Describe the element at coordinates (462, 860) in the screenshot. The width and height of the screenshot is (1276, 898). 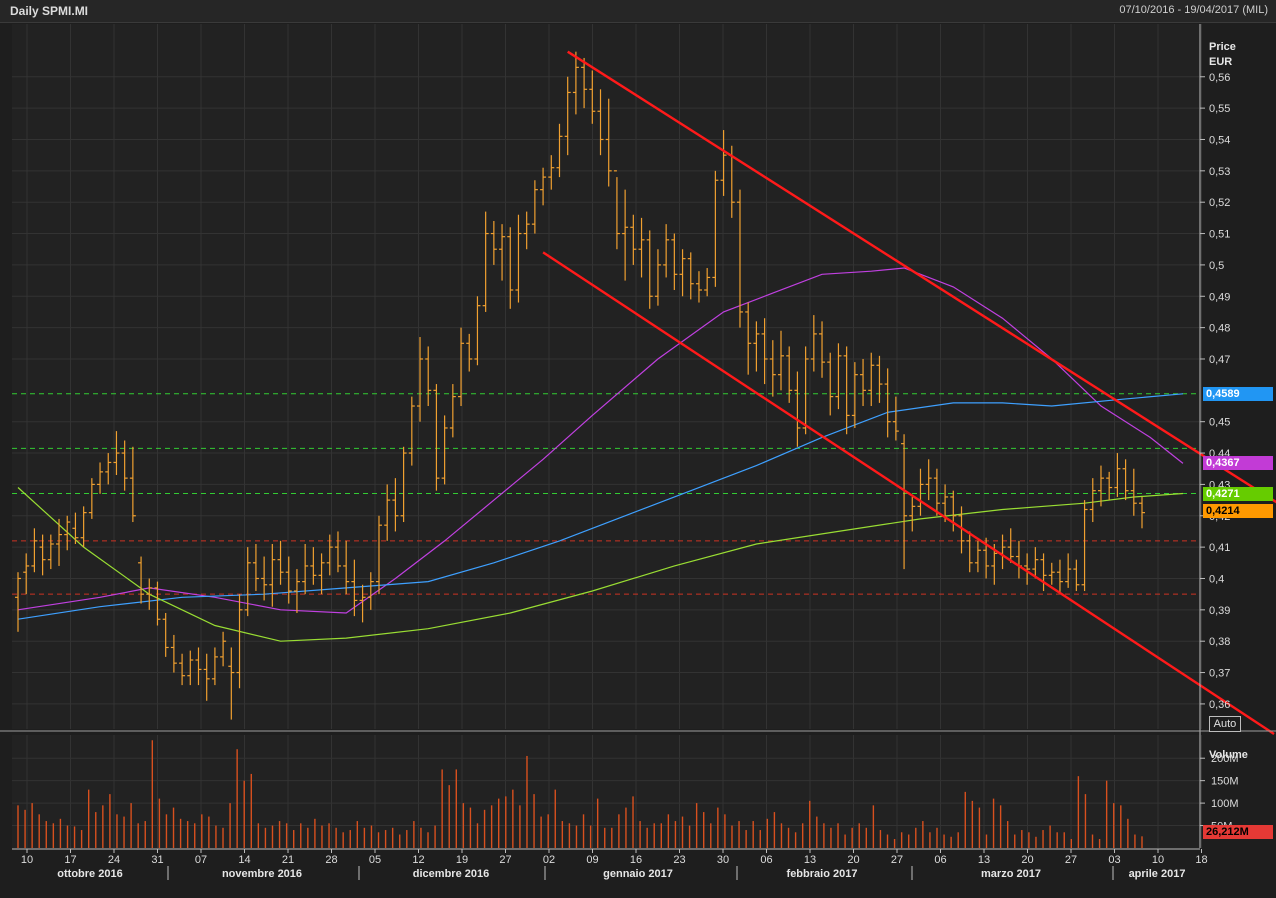
I see `x-tick-label: 19` at that location.